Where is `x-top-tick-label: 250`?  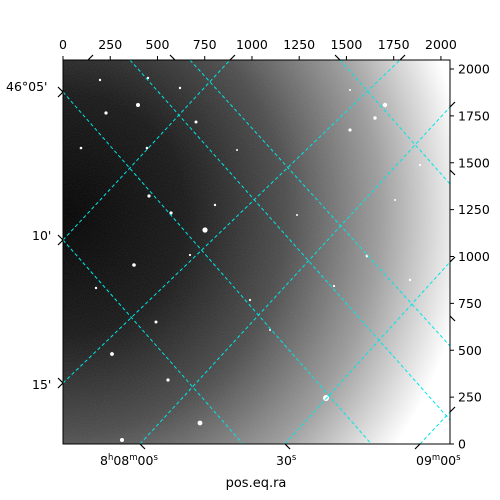
x-top-tick-label: 250 is located at coordinates (110, 44).